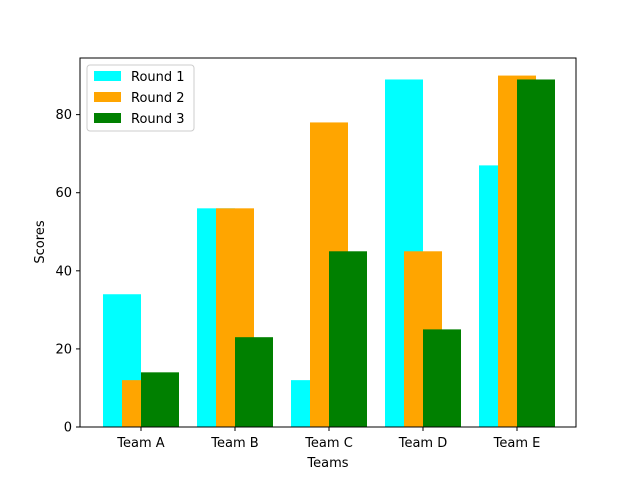 Image resolution: width=640 pixels, height=480 pixels. What do you see at coordinates (63, 193) in the screenshot?
I see `y-tick-label: 60` at bounding box center [63, 193].